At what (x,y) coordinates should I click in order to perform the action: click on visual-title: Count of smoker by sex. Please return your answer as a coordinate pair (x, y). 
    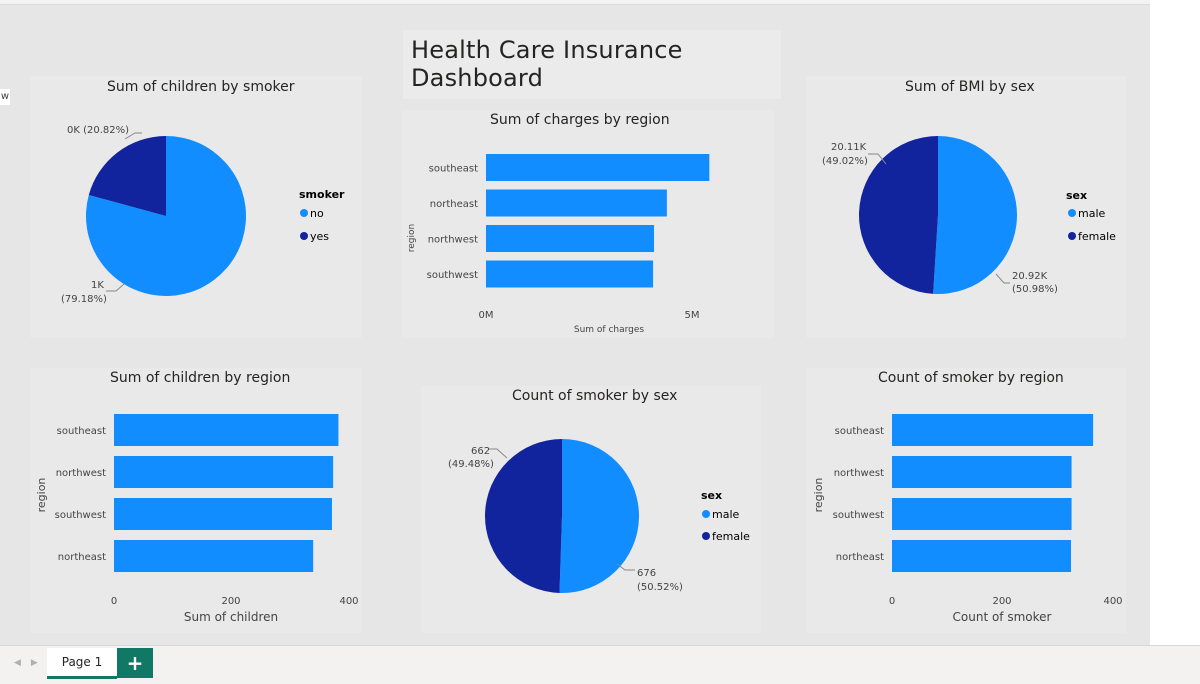
    Looking at the image, I should click on (595, 396).